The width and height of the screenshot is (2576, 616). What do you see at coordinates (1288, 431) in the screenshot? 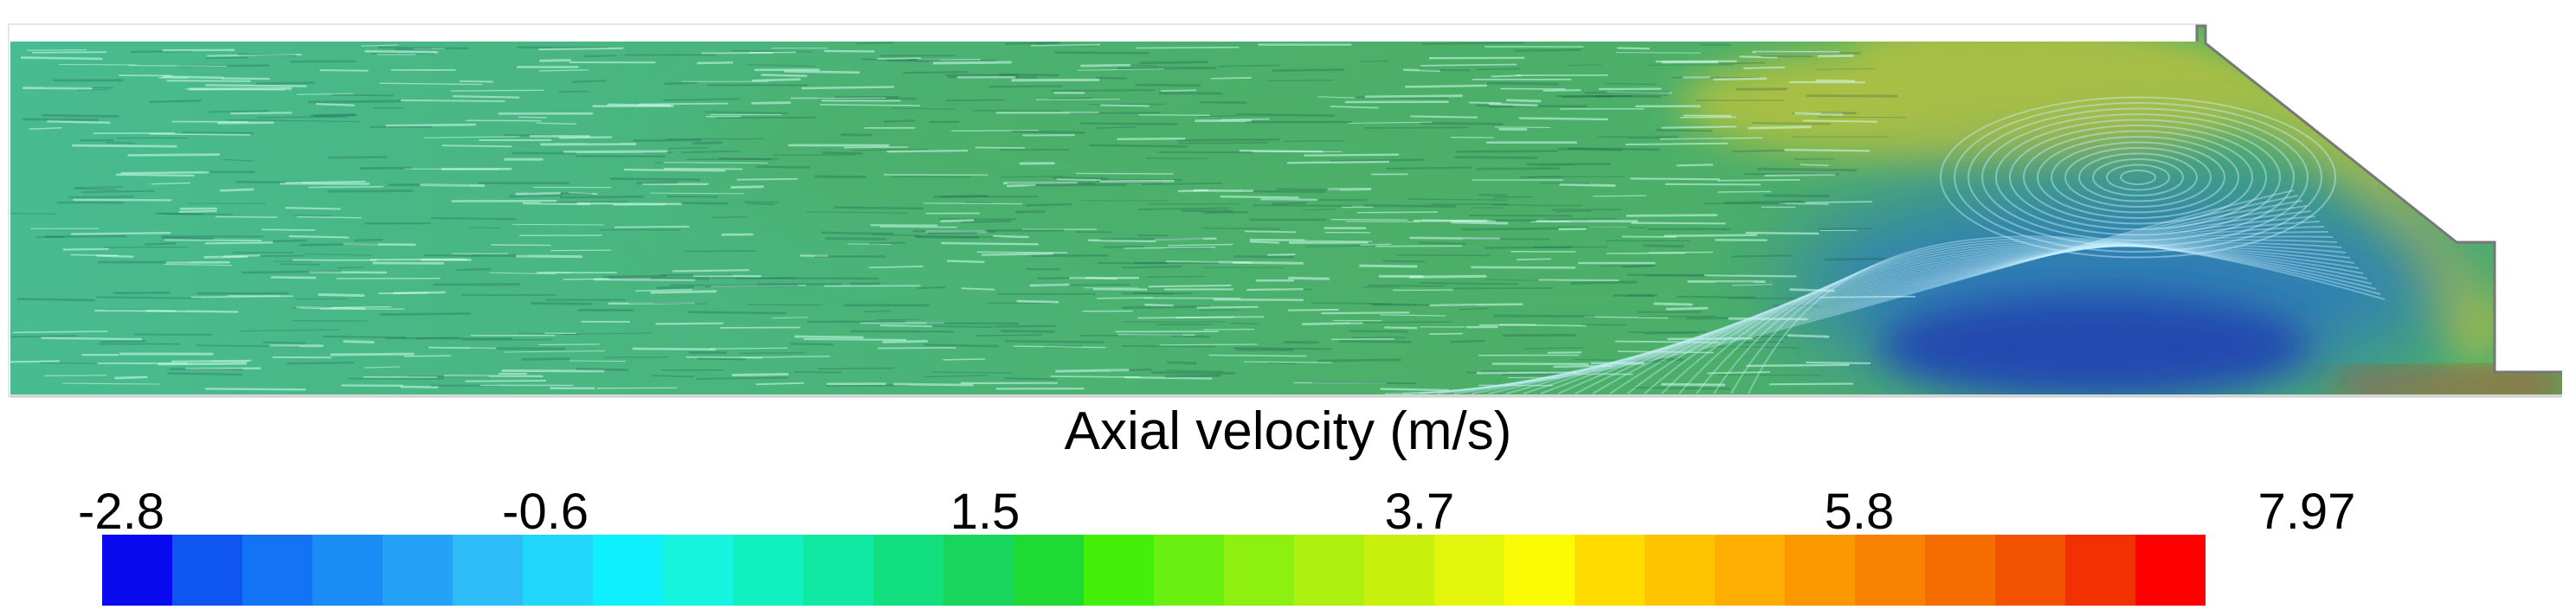
I see `colorbar-title: Axial velocity (m/s)` at bounding box center [1288, 431].